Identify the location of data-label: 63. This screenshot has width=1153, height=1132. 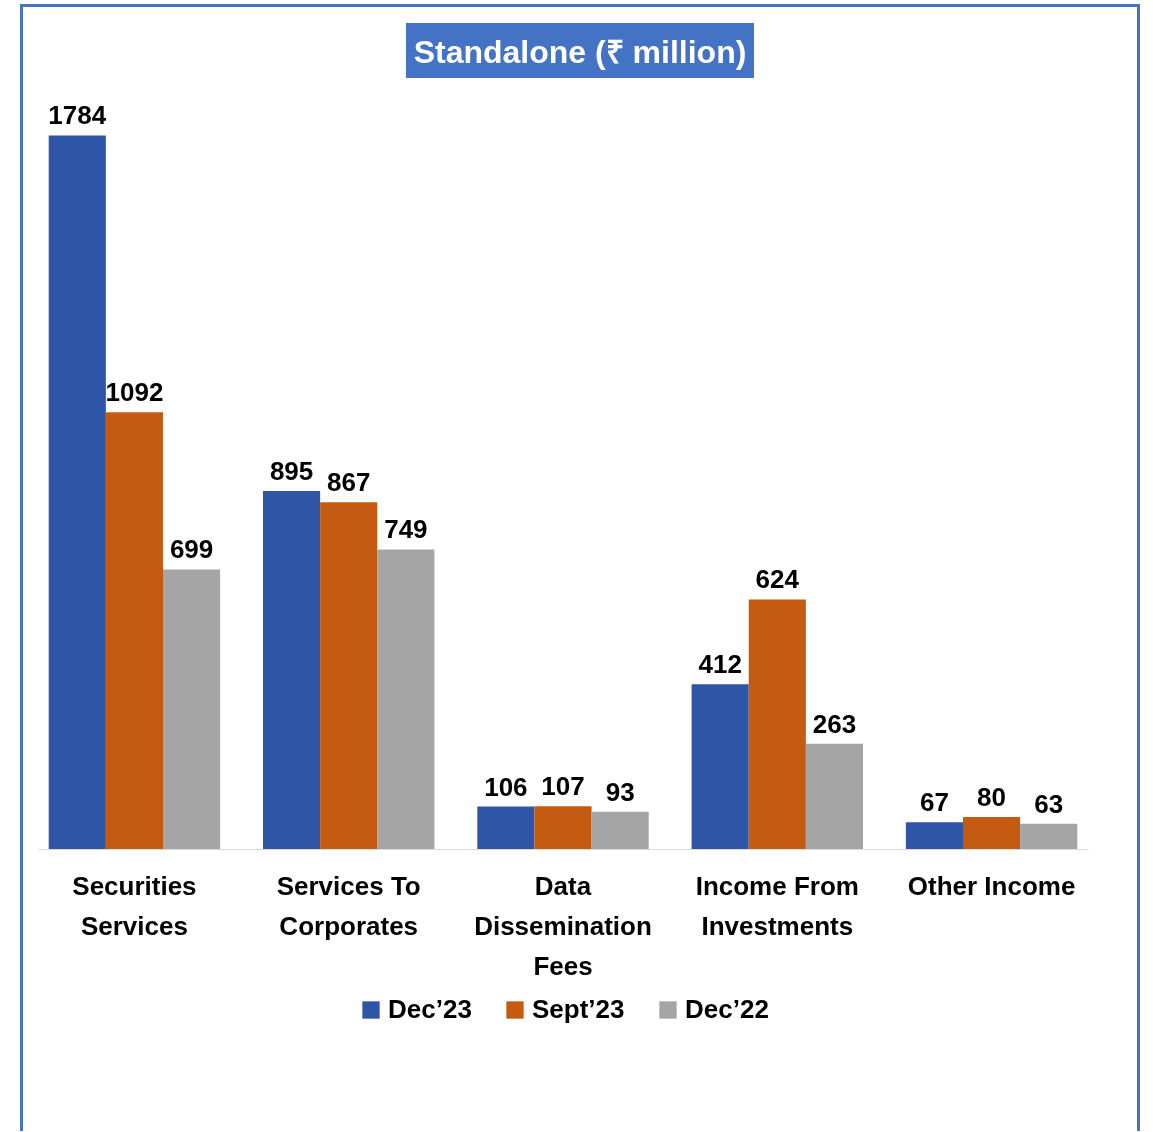
(1049, 803).